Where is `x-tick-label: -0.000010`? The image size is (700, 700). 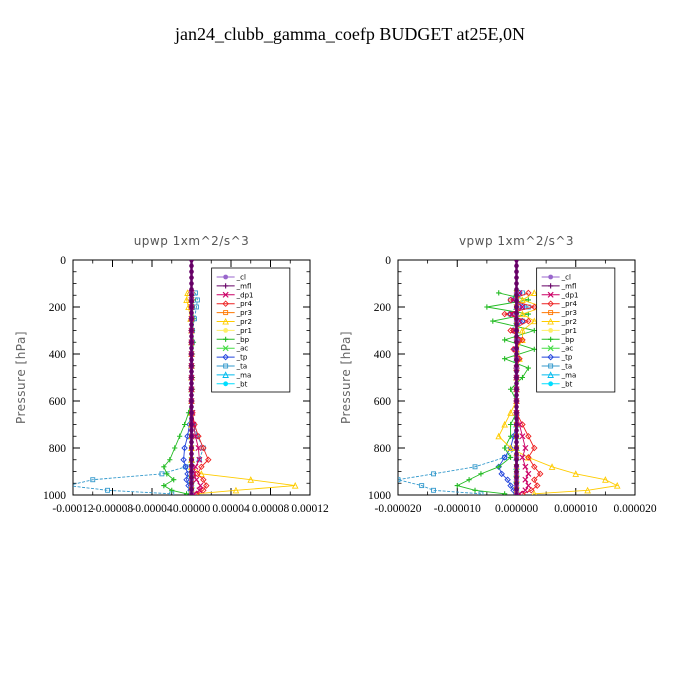
x-tick-label: -0.000010 is located at coordinates (457, 509).